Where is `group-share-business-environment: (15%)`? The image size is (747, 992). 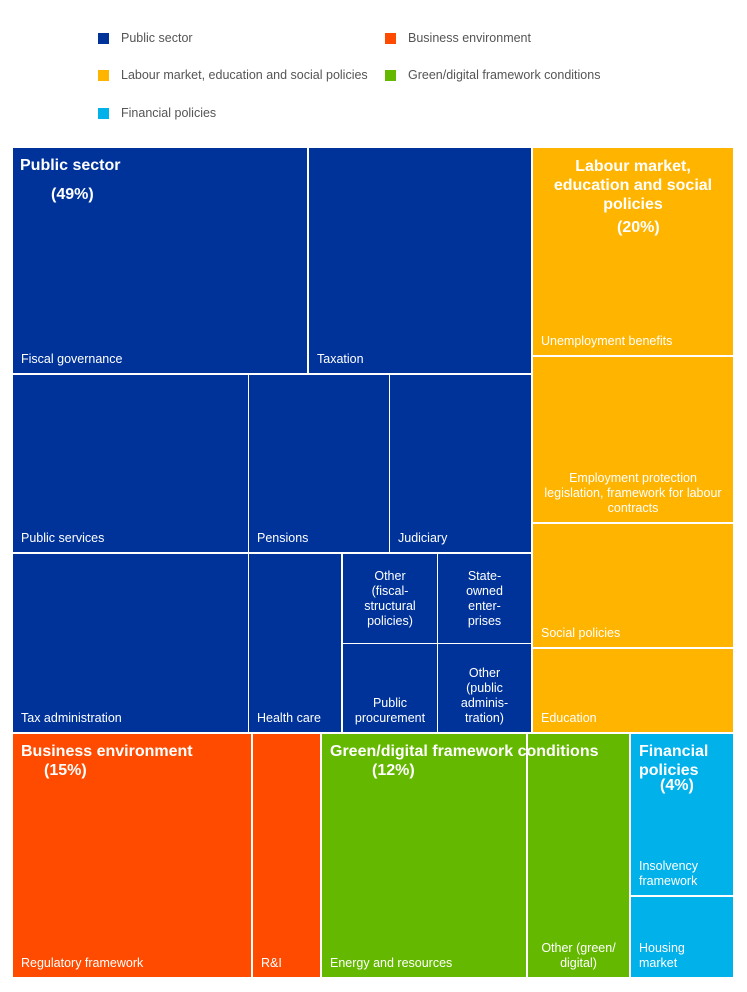
group-share-business-environment: (15%) is located at coordinates (65, 770).